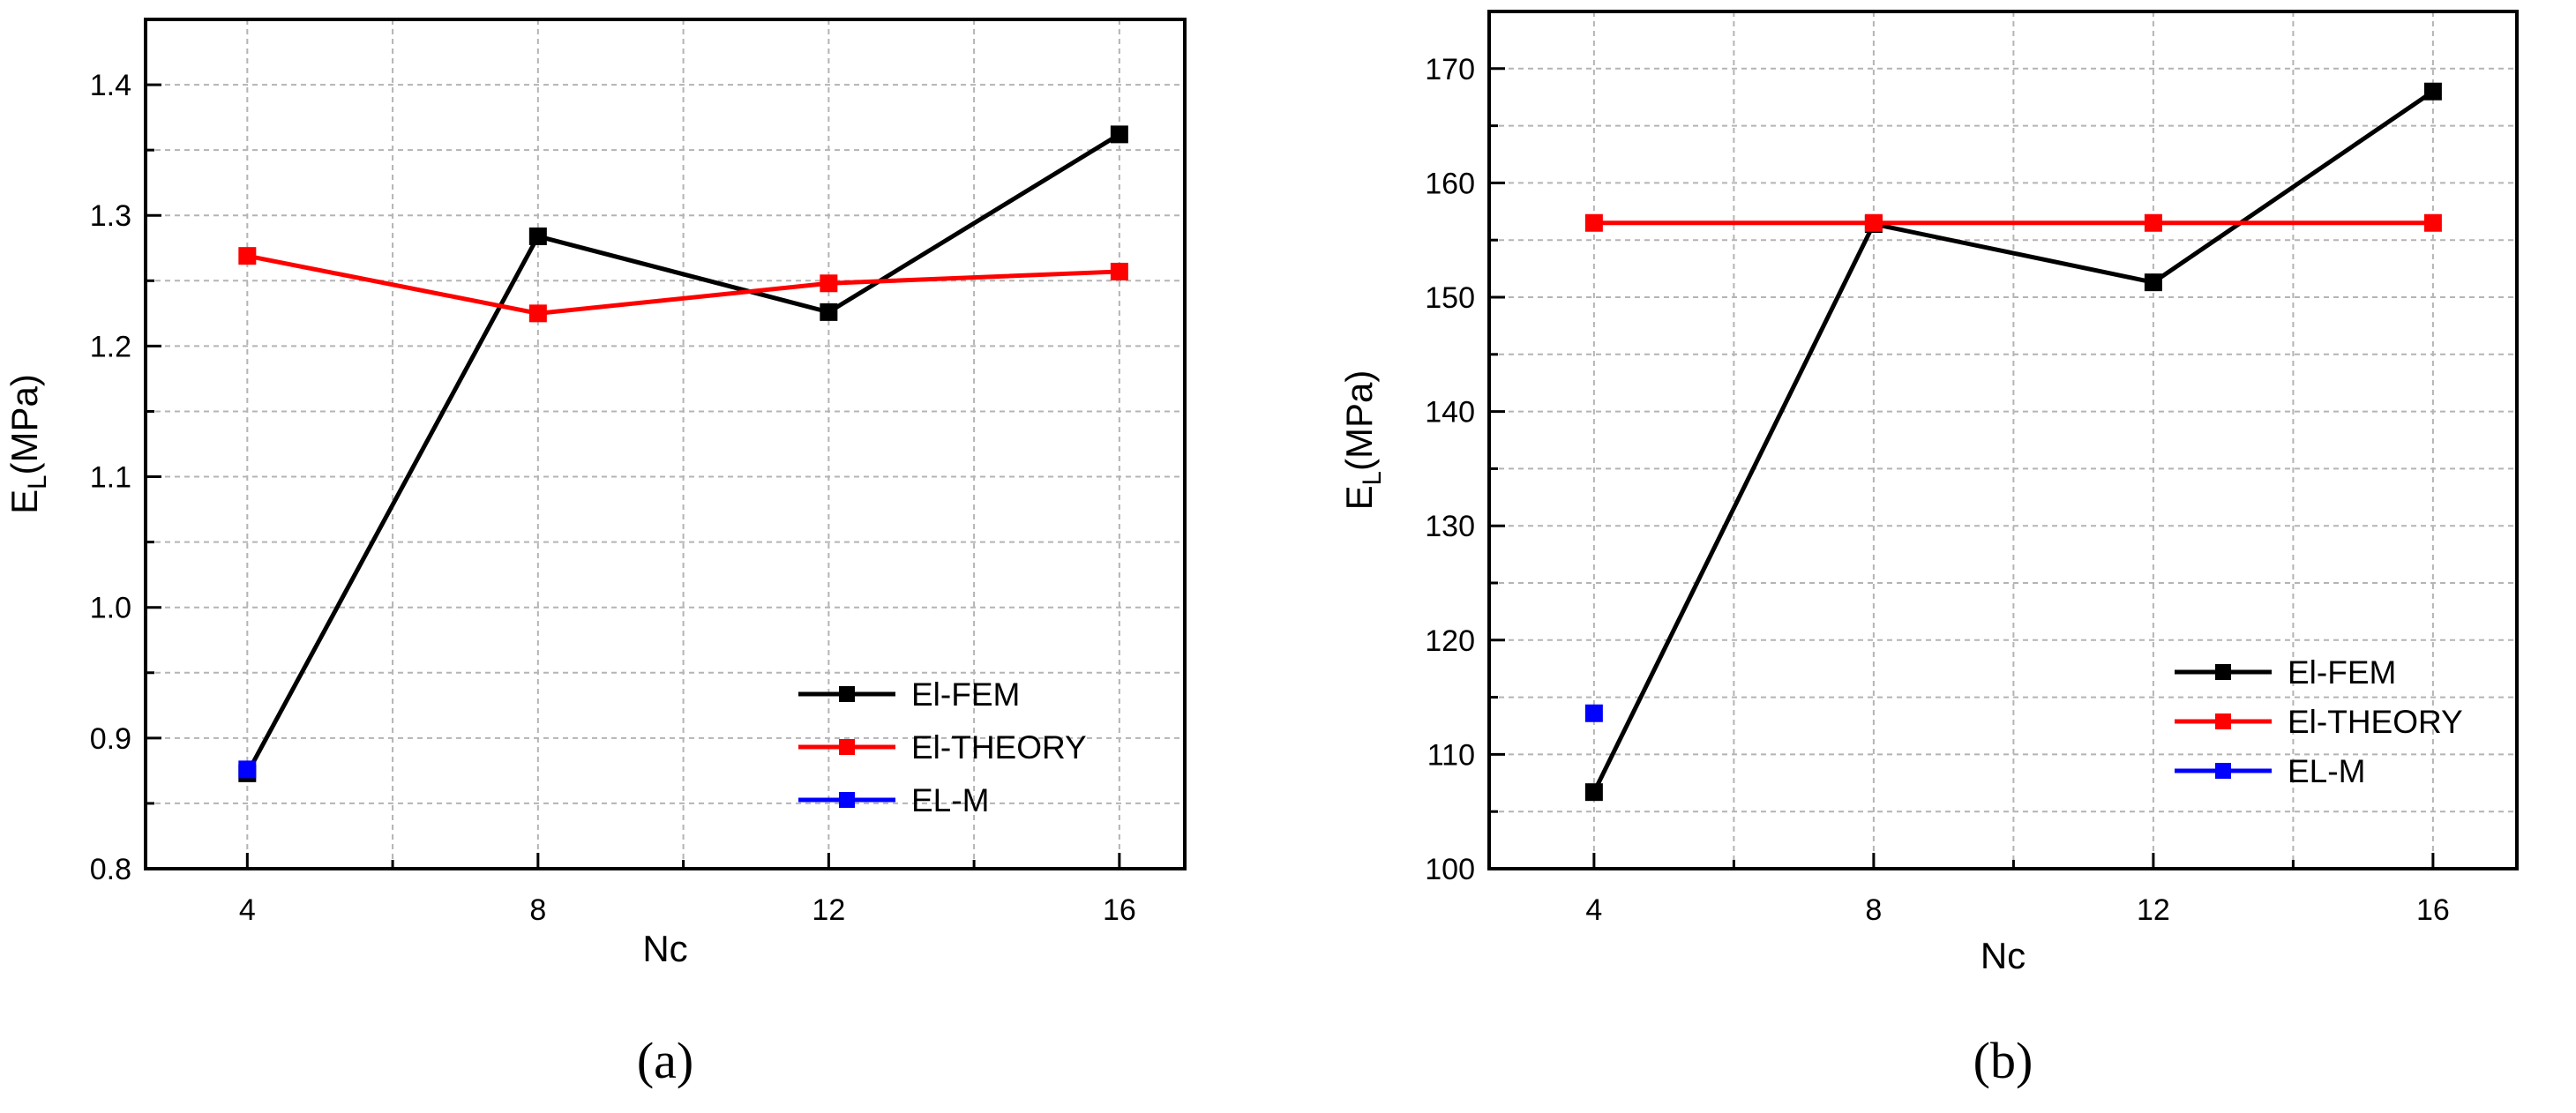 This screenshot has height=1113, width=2576. What do you see at coordinates (111, 85) in the screenshot?
I see `y-tick-label: 1.4` at bounding box center [111, 85].